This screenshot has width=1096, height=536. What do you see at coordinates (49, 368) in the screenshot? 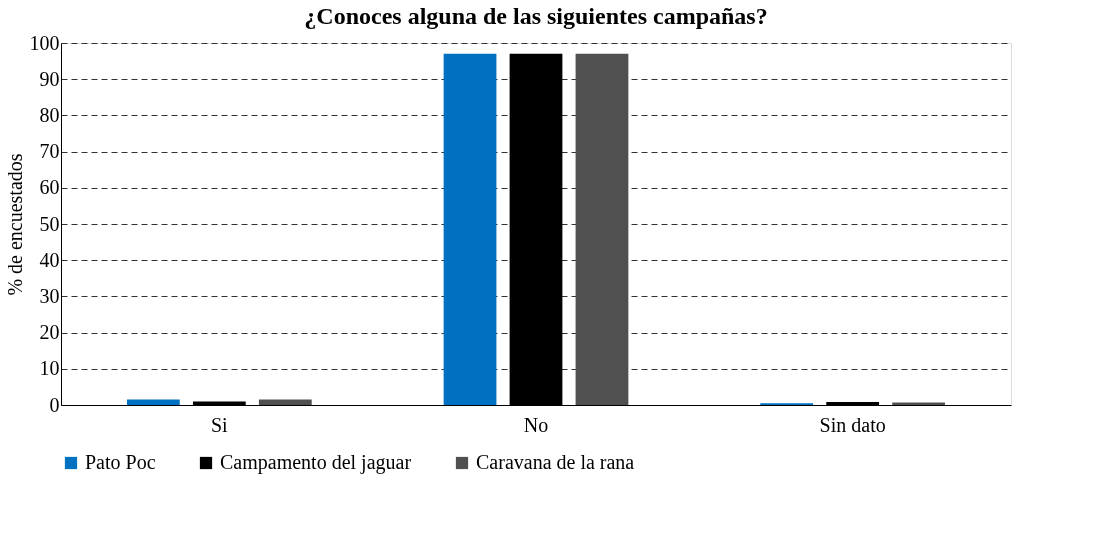
I see `y-tick-label: 10` at bounding box center [49, 368].